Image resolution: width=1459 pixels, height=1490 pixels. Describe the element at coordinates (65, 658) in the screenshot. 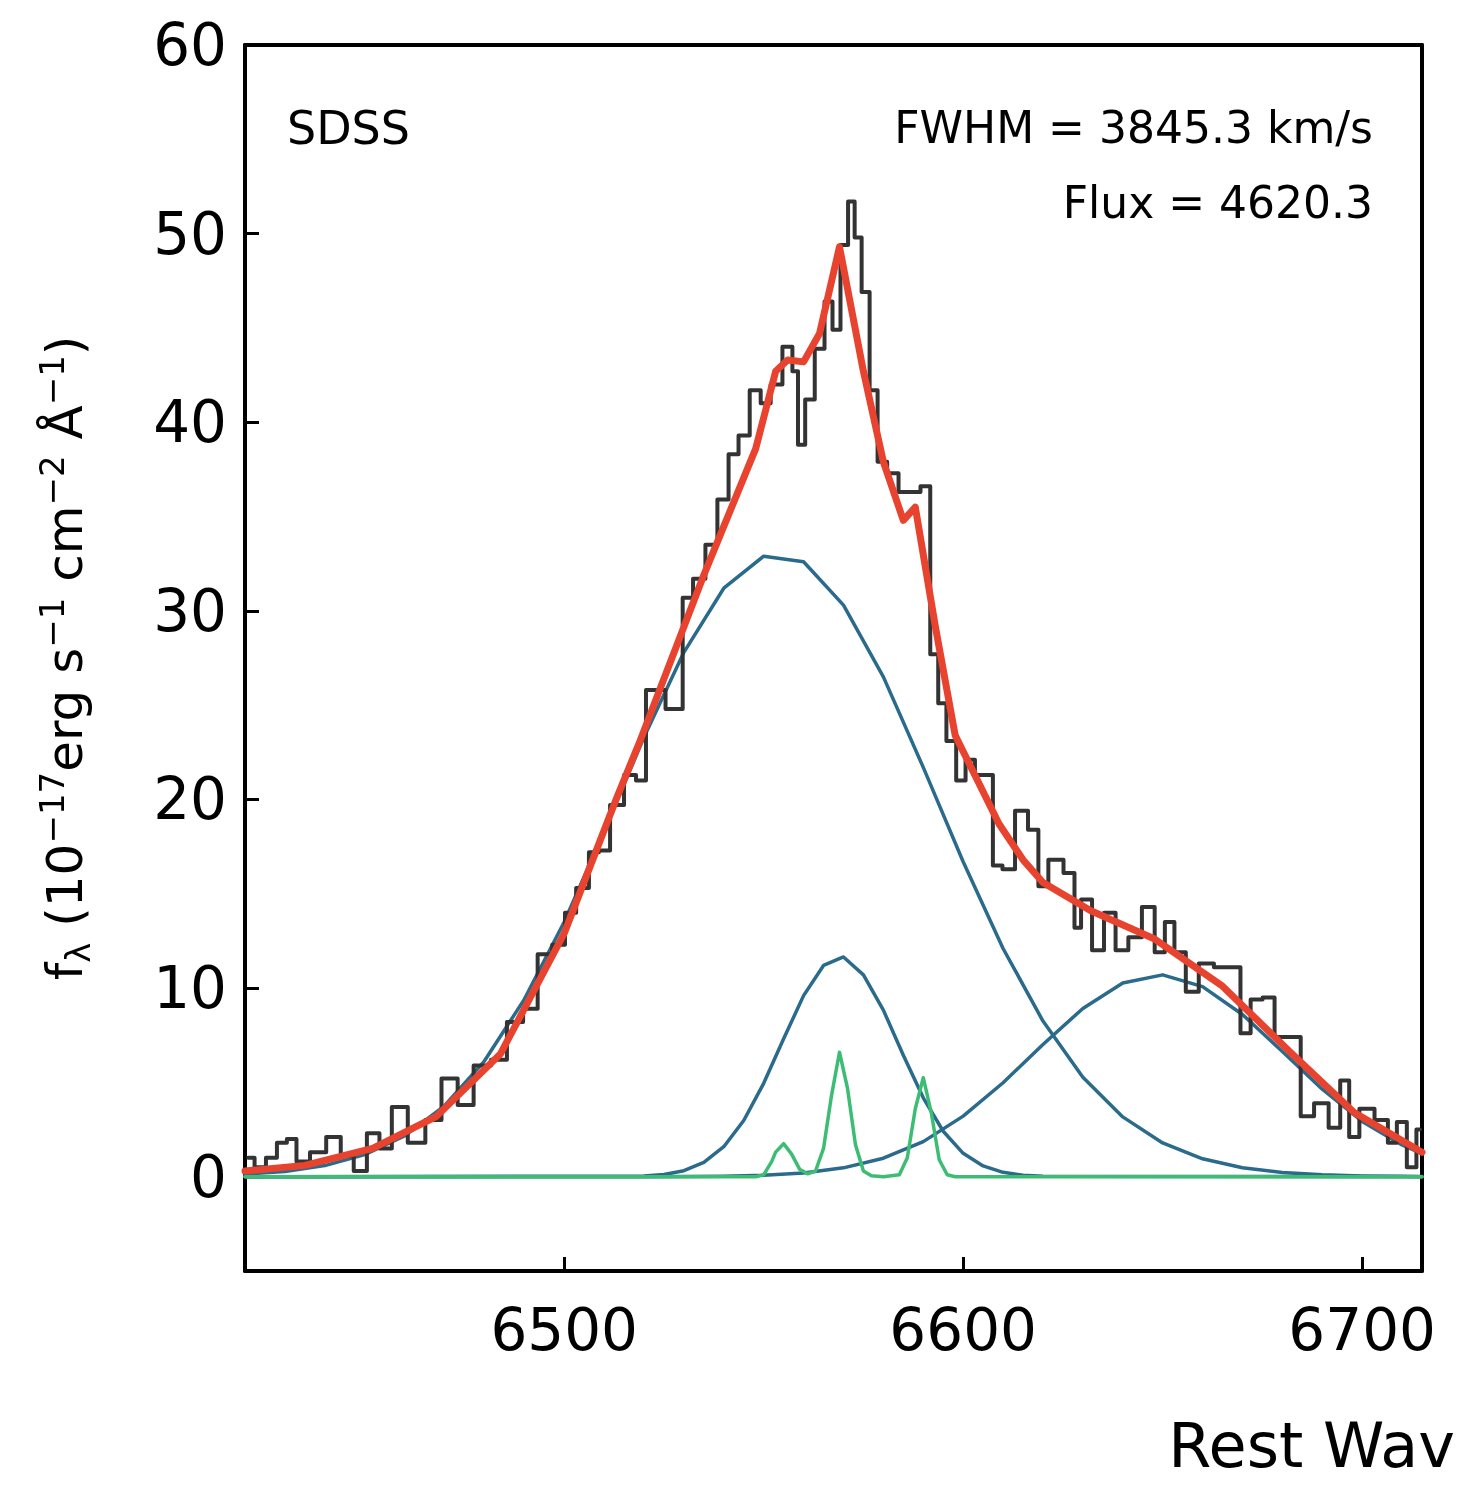

I see `text: fλ (10−17erg s−1 cm−2 Å−1)` at that location.